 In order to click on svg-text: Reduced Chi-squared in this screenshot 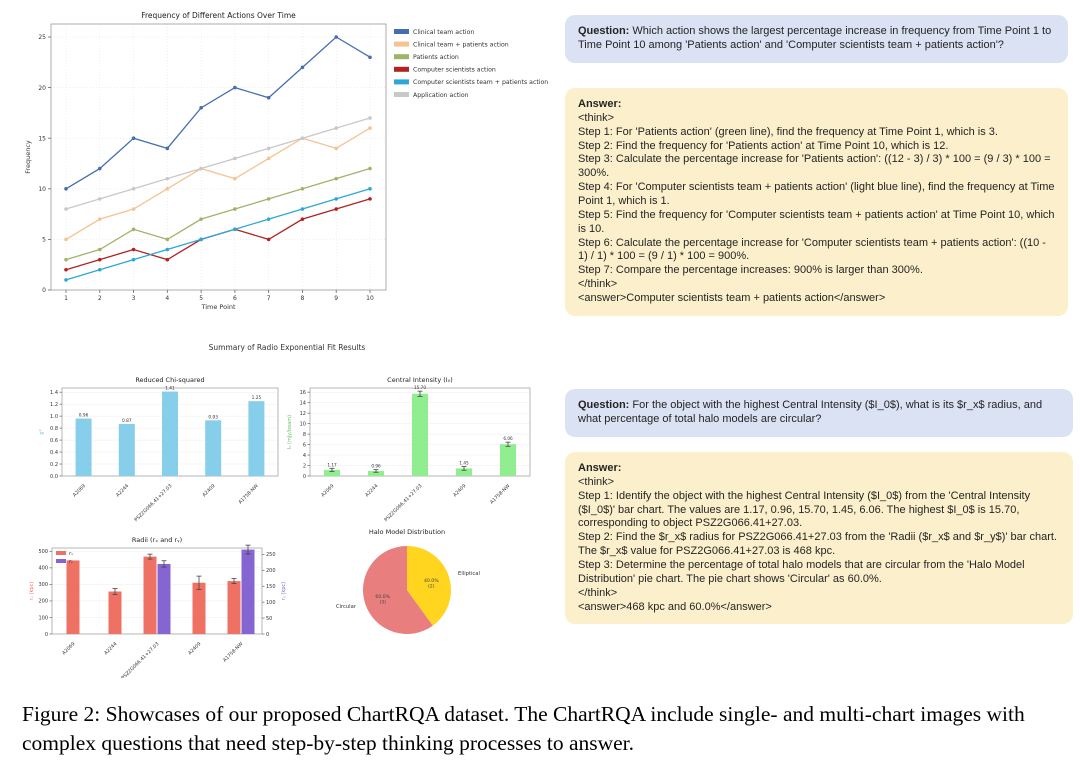, I will do `click(169, 380)`.